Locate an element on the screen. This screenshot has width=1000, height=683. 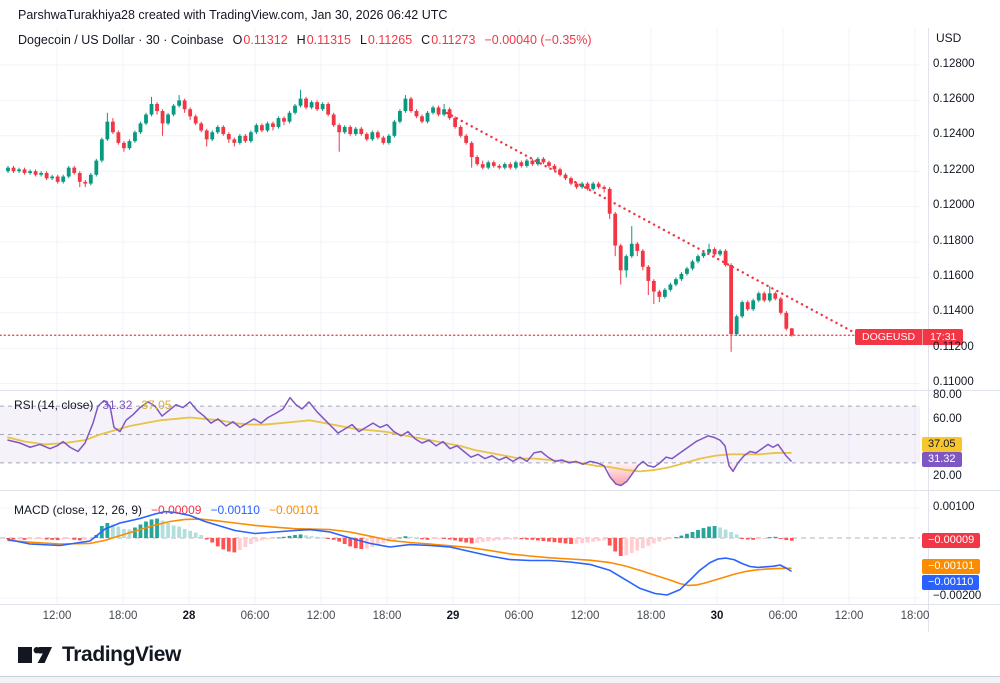
macd-value-badge: −0.00009 is located at coordinates (951, 540).